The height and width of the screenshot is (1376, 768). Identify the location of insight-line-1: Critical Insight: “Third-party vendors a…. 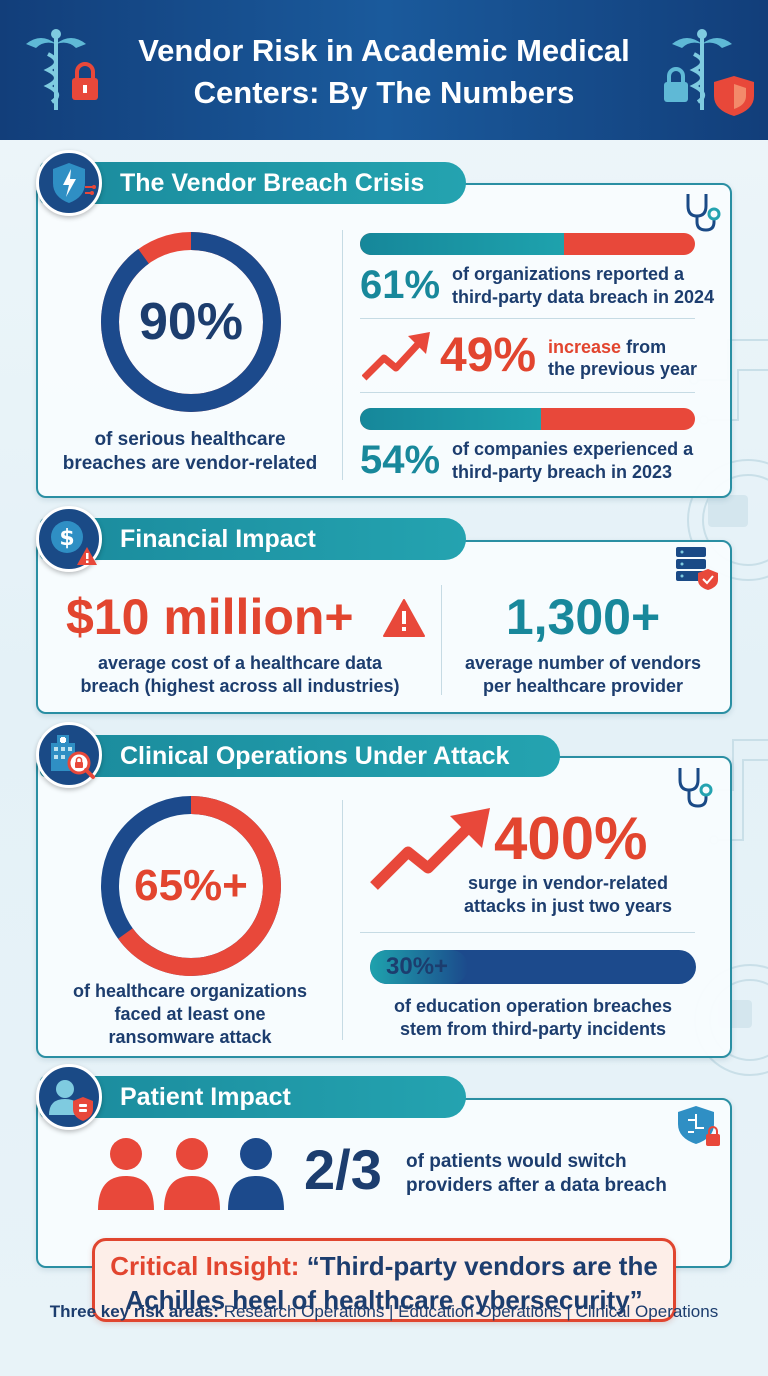
(384, 1266).